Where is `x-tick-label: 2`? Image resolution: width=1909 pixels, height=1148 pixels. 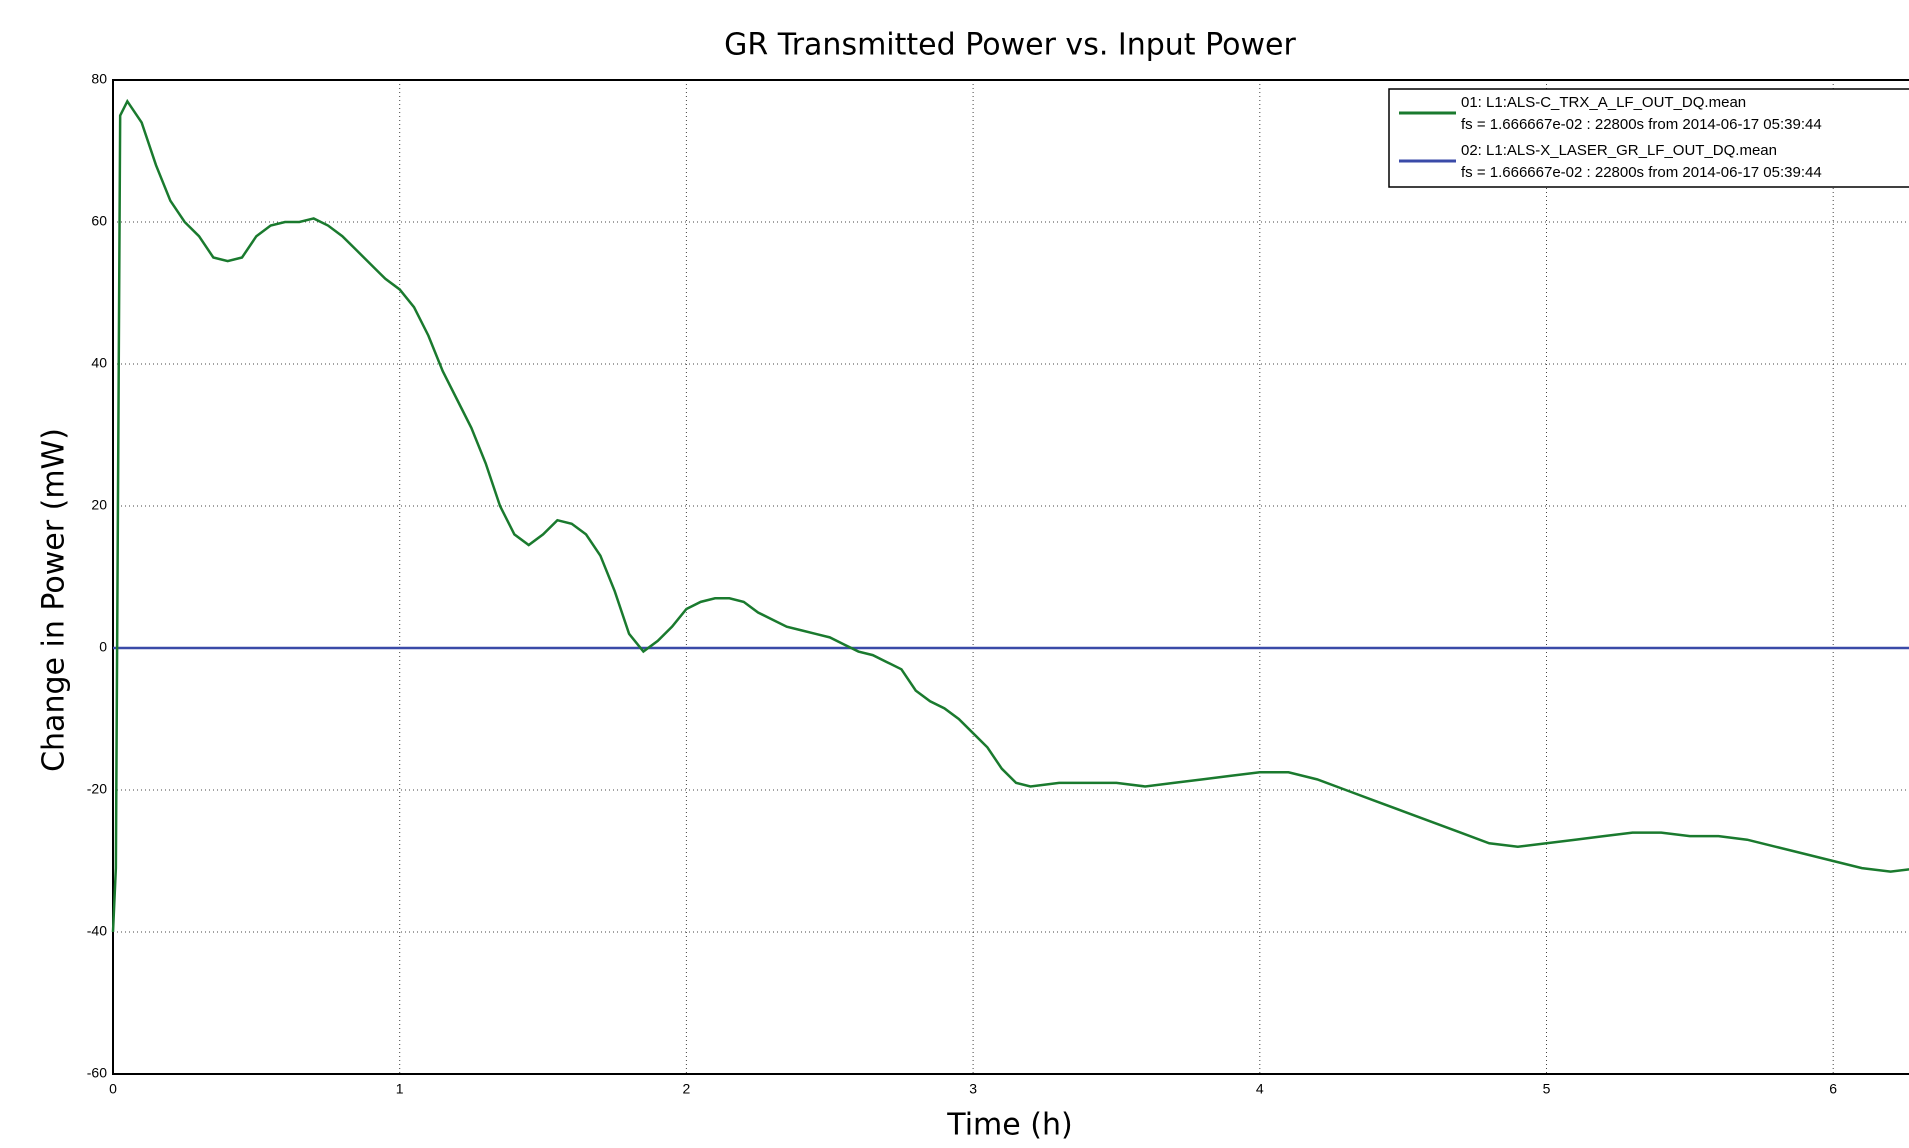 x-tick-label: 2 is located at coordinates (687, 1089).